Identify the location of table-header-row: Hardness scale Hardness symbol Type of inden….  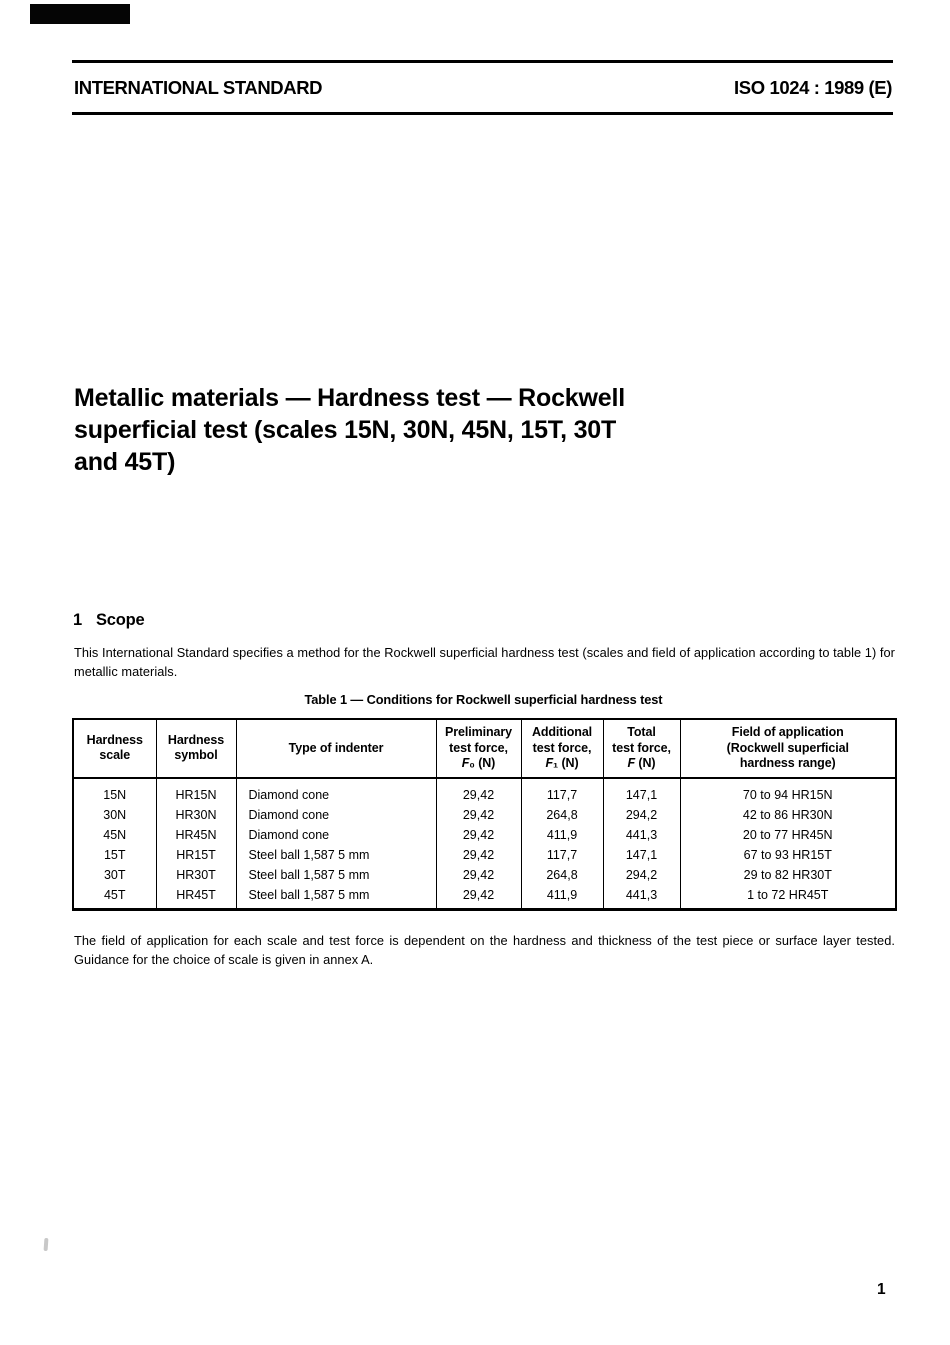
(484, 749).